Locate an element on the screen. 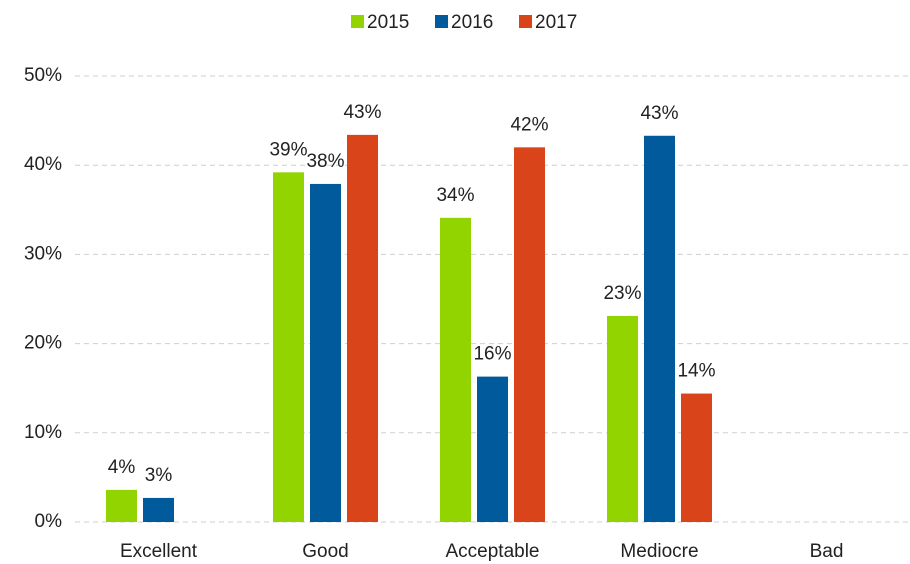 The height and width of the screenshot is (564, 910). data-label: 14% is located at coordinates (696, 371).